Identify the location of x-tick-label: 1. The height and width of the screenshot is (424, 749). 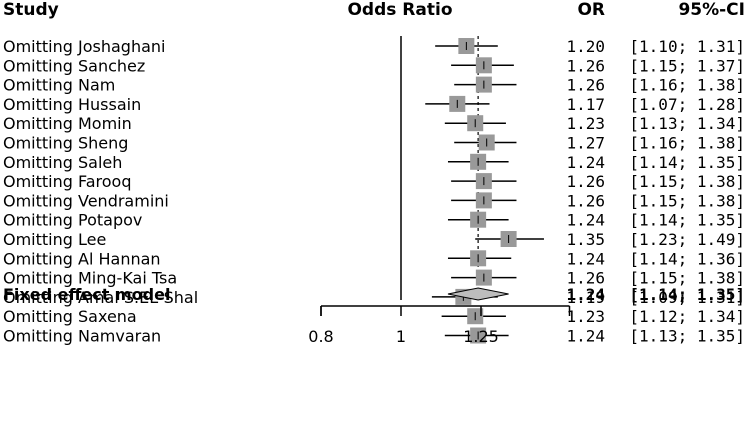
(401, 336).